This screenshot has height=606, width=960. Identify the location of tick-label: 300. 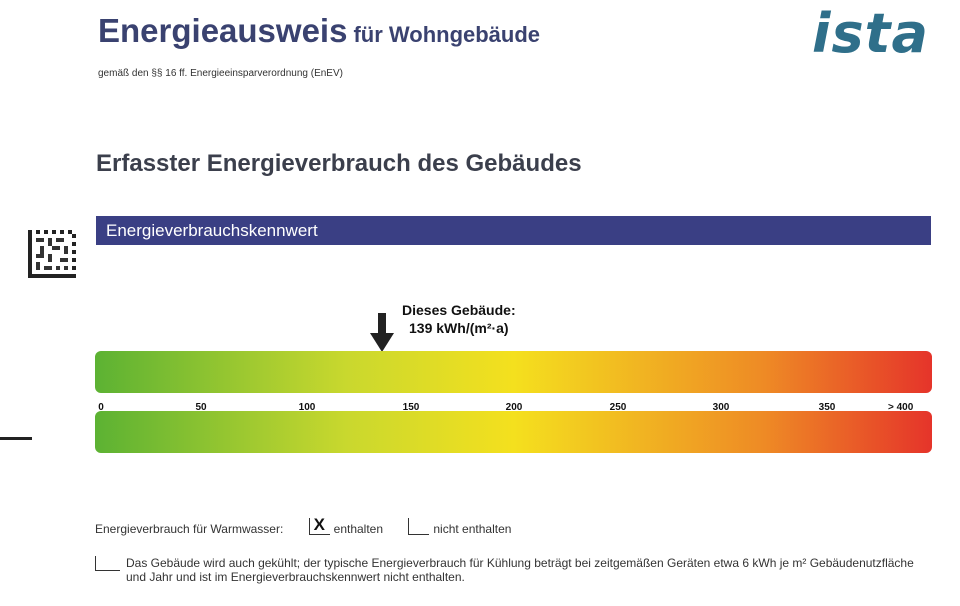
(721, 407).